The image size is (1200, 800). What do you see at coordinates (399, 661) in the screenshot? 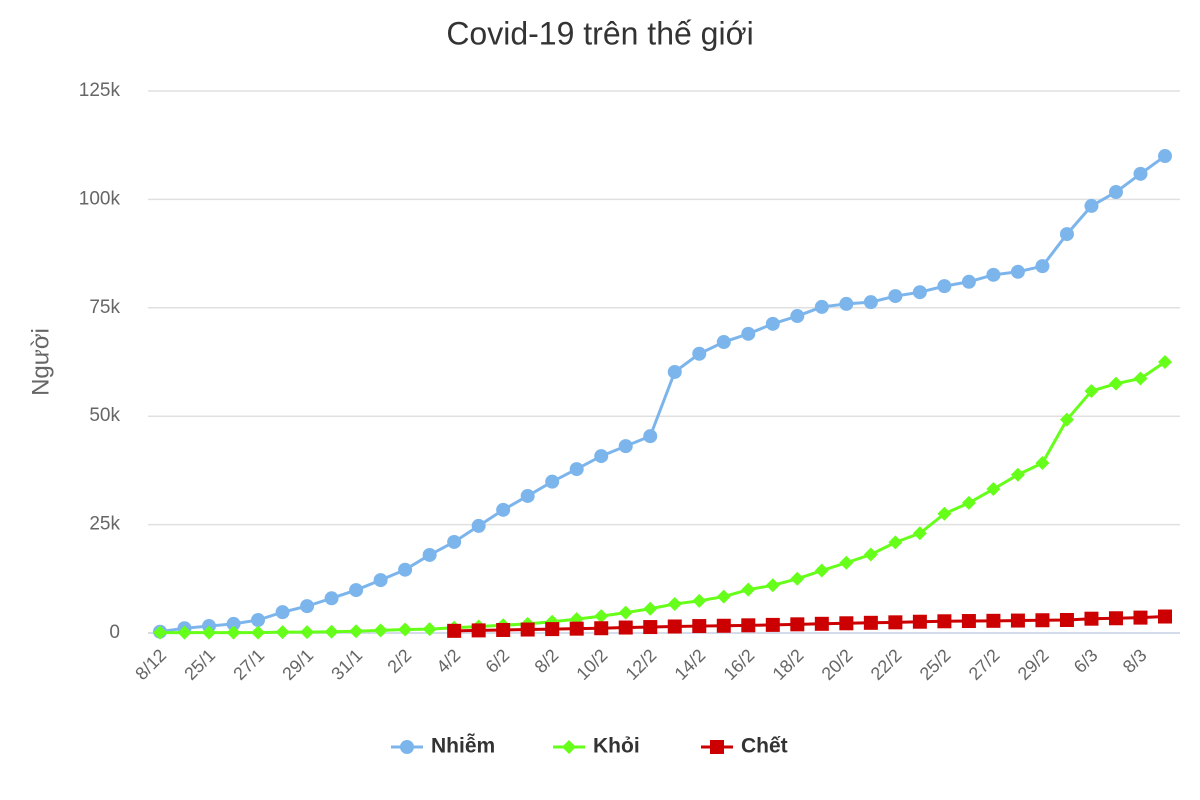
I see `x-tick-label: 2/2` at bounding box center [399, 661].